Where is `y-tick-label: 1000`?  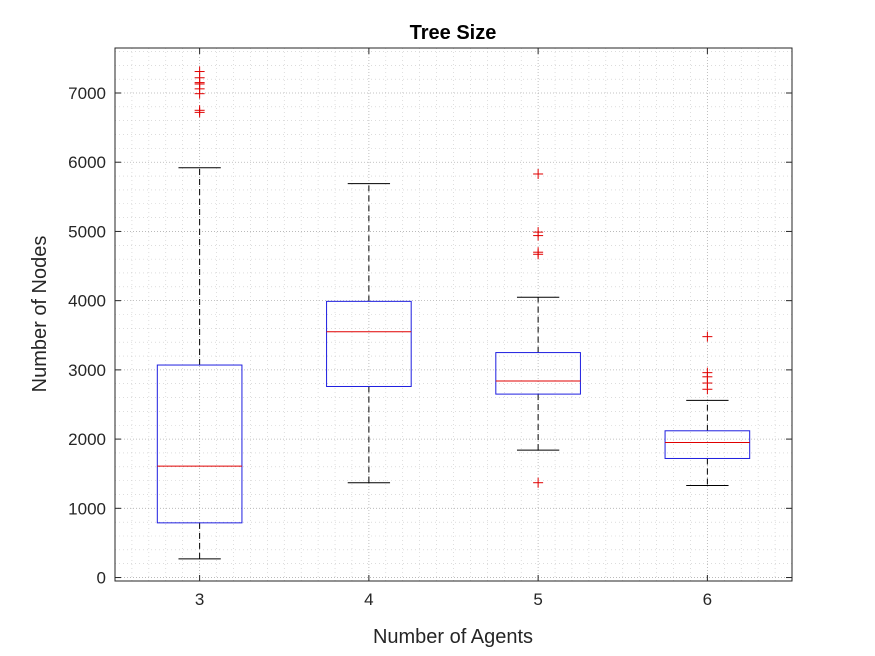 y-tick-label: 1000 is located at coordinates (87, 508).